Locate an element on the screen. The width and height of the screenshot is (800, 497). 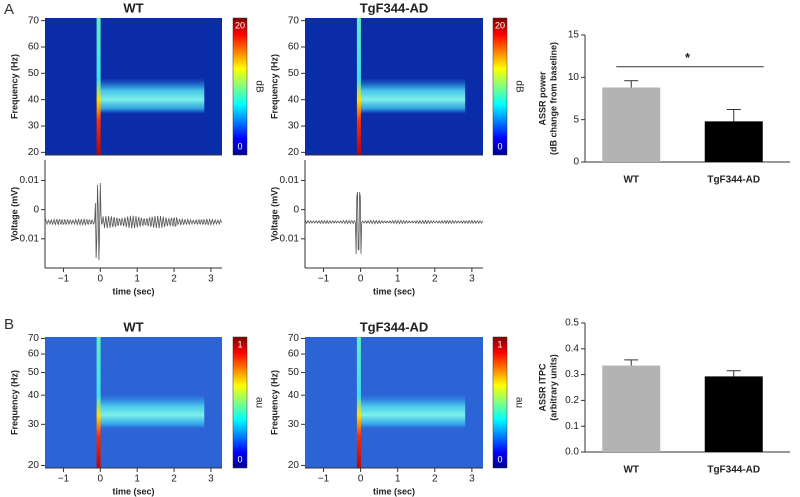
y-axis-label: ASSR power is located at coordinates (542, 98).